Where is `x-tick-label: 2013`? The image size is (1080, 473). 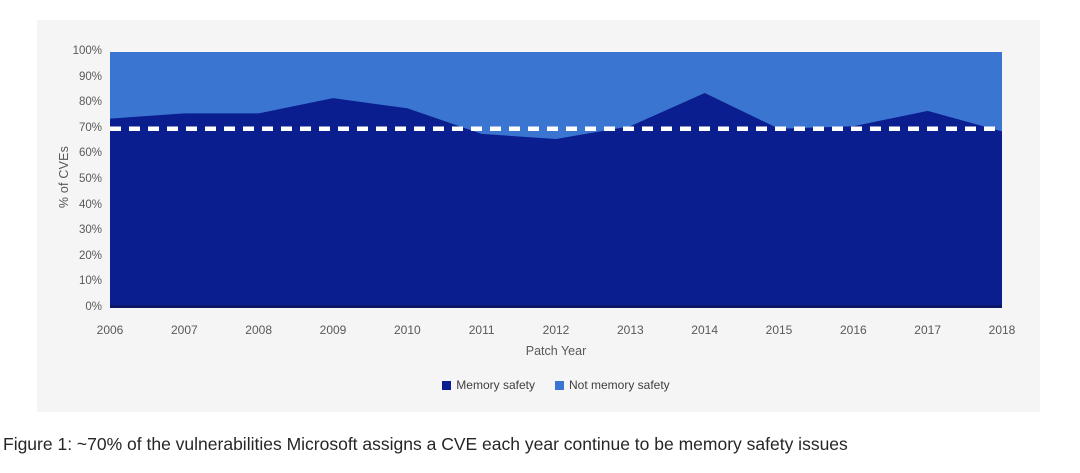
x-tick-label: 2013 is located at coordinates (630, 330).